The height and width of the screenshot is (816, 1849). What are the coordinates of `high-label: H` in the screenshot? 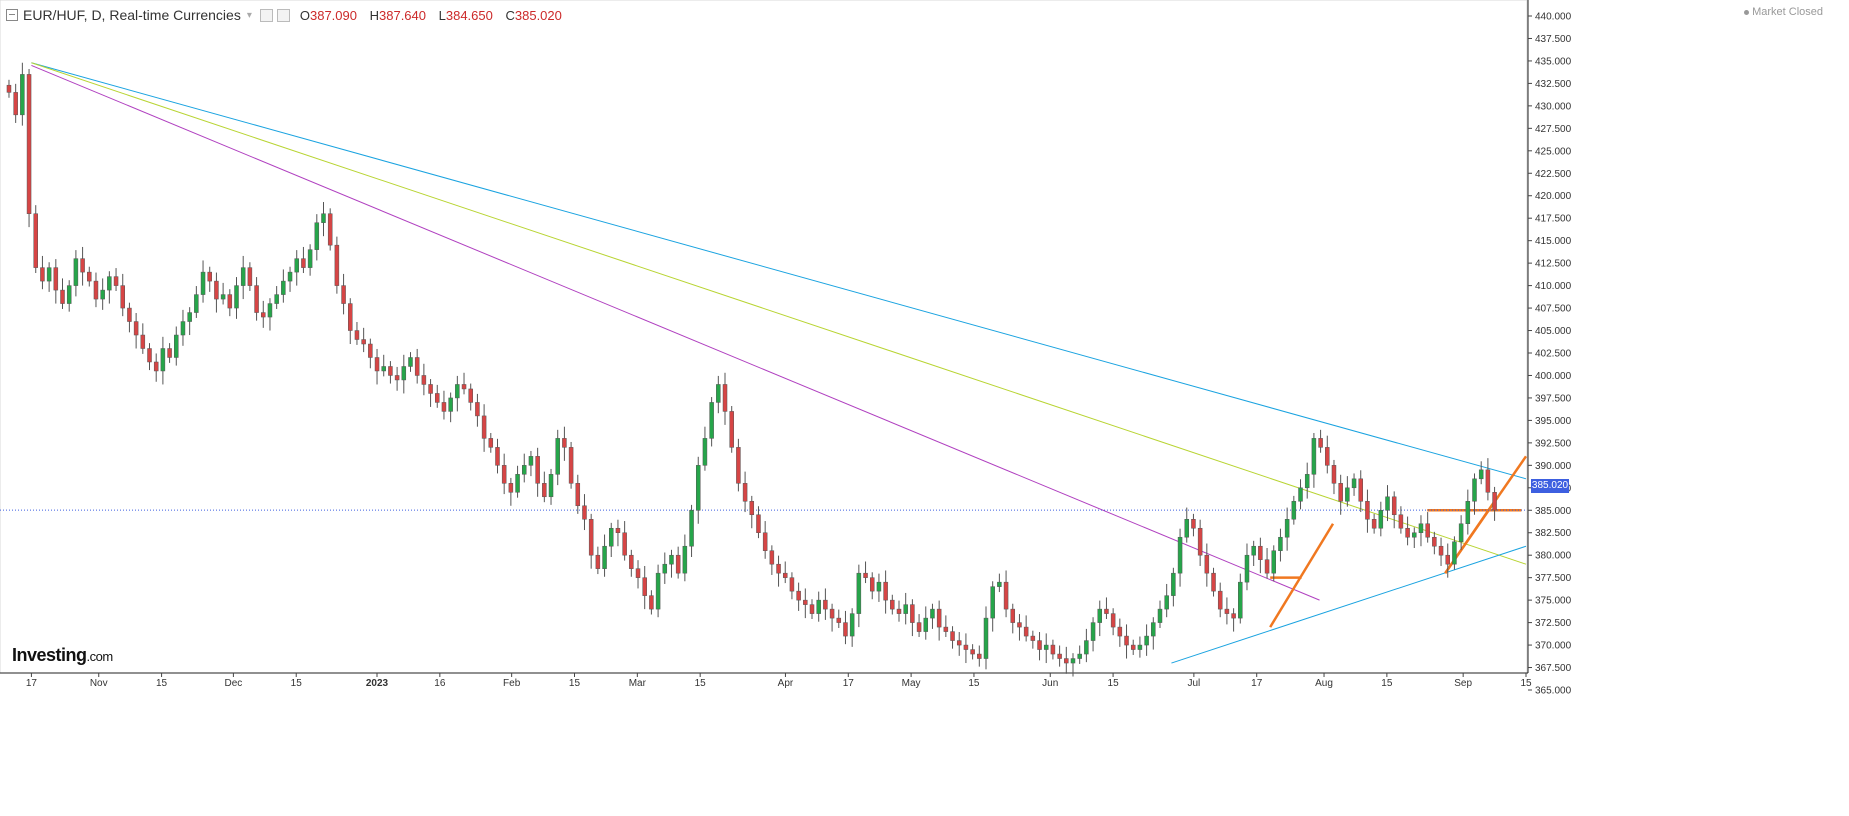 It's located at (374, 15).